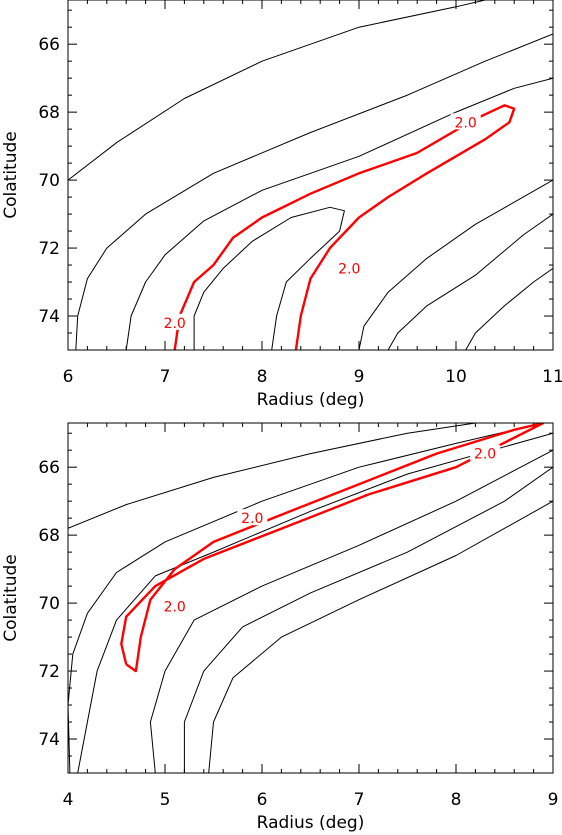 This screenshot has height=835, width=562. Describe the element at coordinates (68, 800) in the screenshot. I see `x-tick-label: 4` at that location.